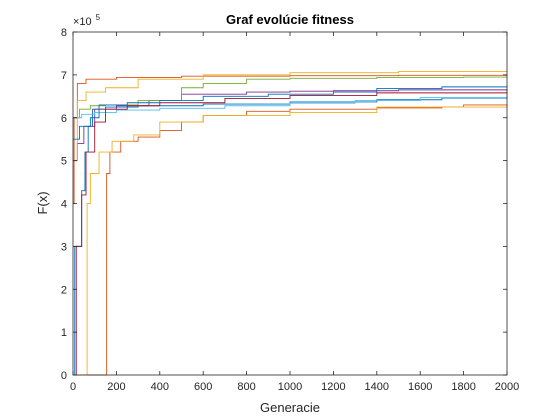  What do you see at coordinates (73, 387) in the screenshot?
I see `x-tick-label: 0` at bounding box center [73, 387].